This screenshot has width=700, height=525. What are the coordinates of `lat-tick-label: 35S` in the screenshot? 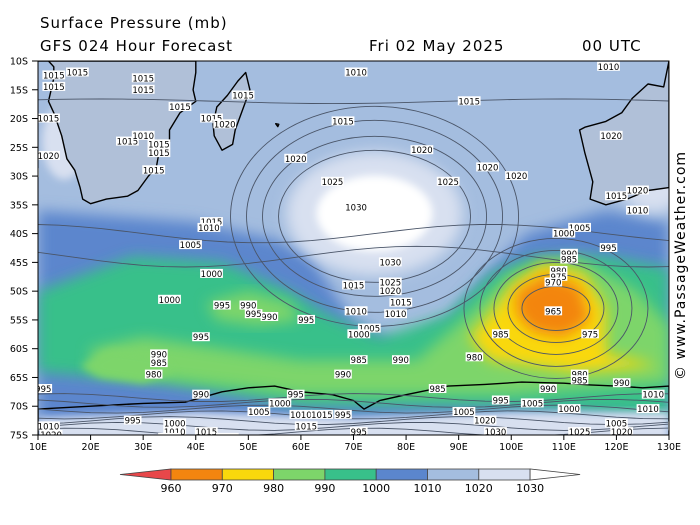 It's located at (19, 205).